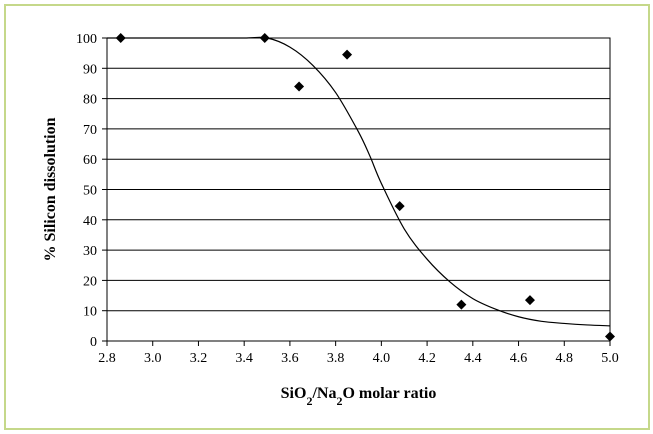 Image resolution: width=653 pixels, height=434 pixels. What do you see at coordinates (389, 393) in the screenshot?
I see `x-axis-title-part: O molar ratio` at bounding box center [389, 393].